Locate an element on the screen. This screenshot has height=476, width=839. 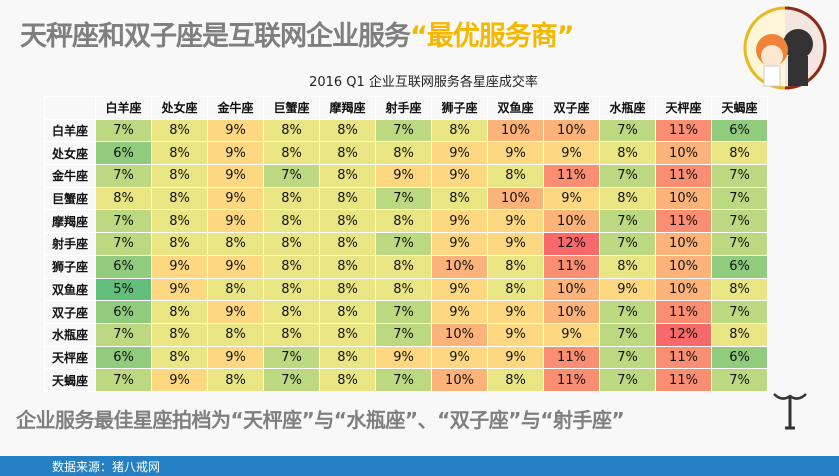
row-header: 水瓶座 is located at coordinates (70, 334).